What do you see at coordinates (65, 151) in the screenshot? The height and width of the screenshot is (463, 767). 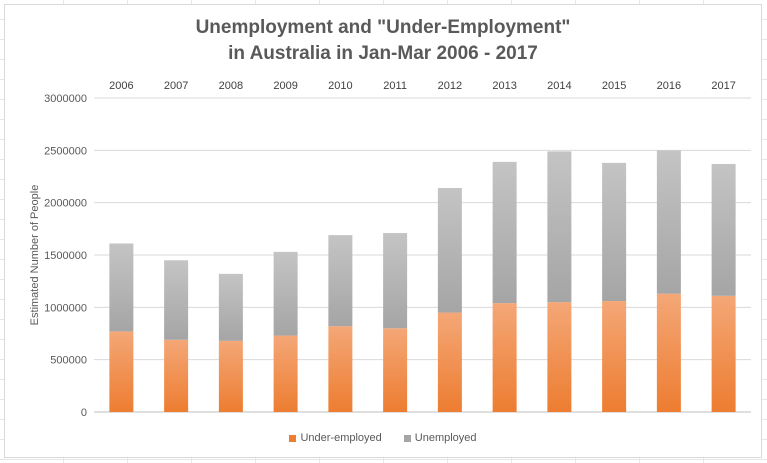 I see `y-tick-label: 2500000` at bounding box center [65, 151].